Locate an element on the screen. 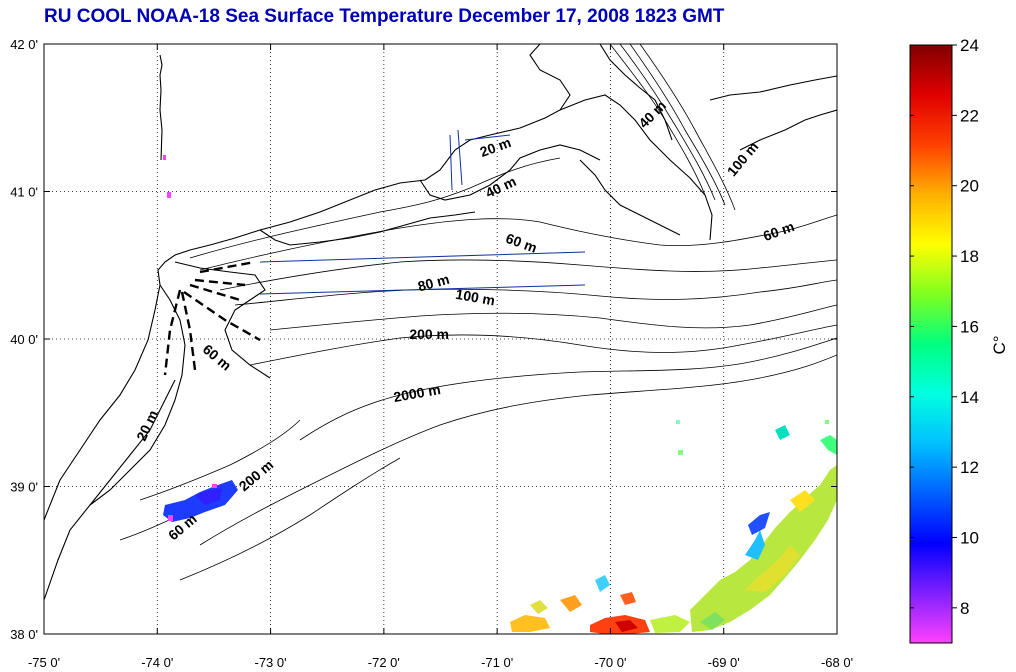  lon-tick-label: -70 0' is located at coordinates (610, 662).